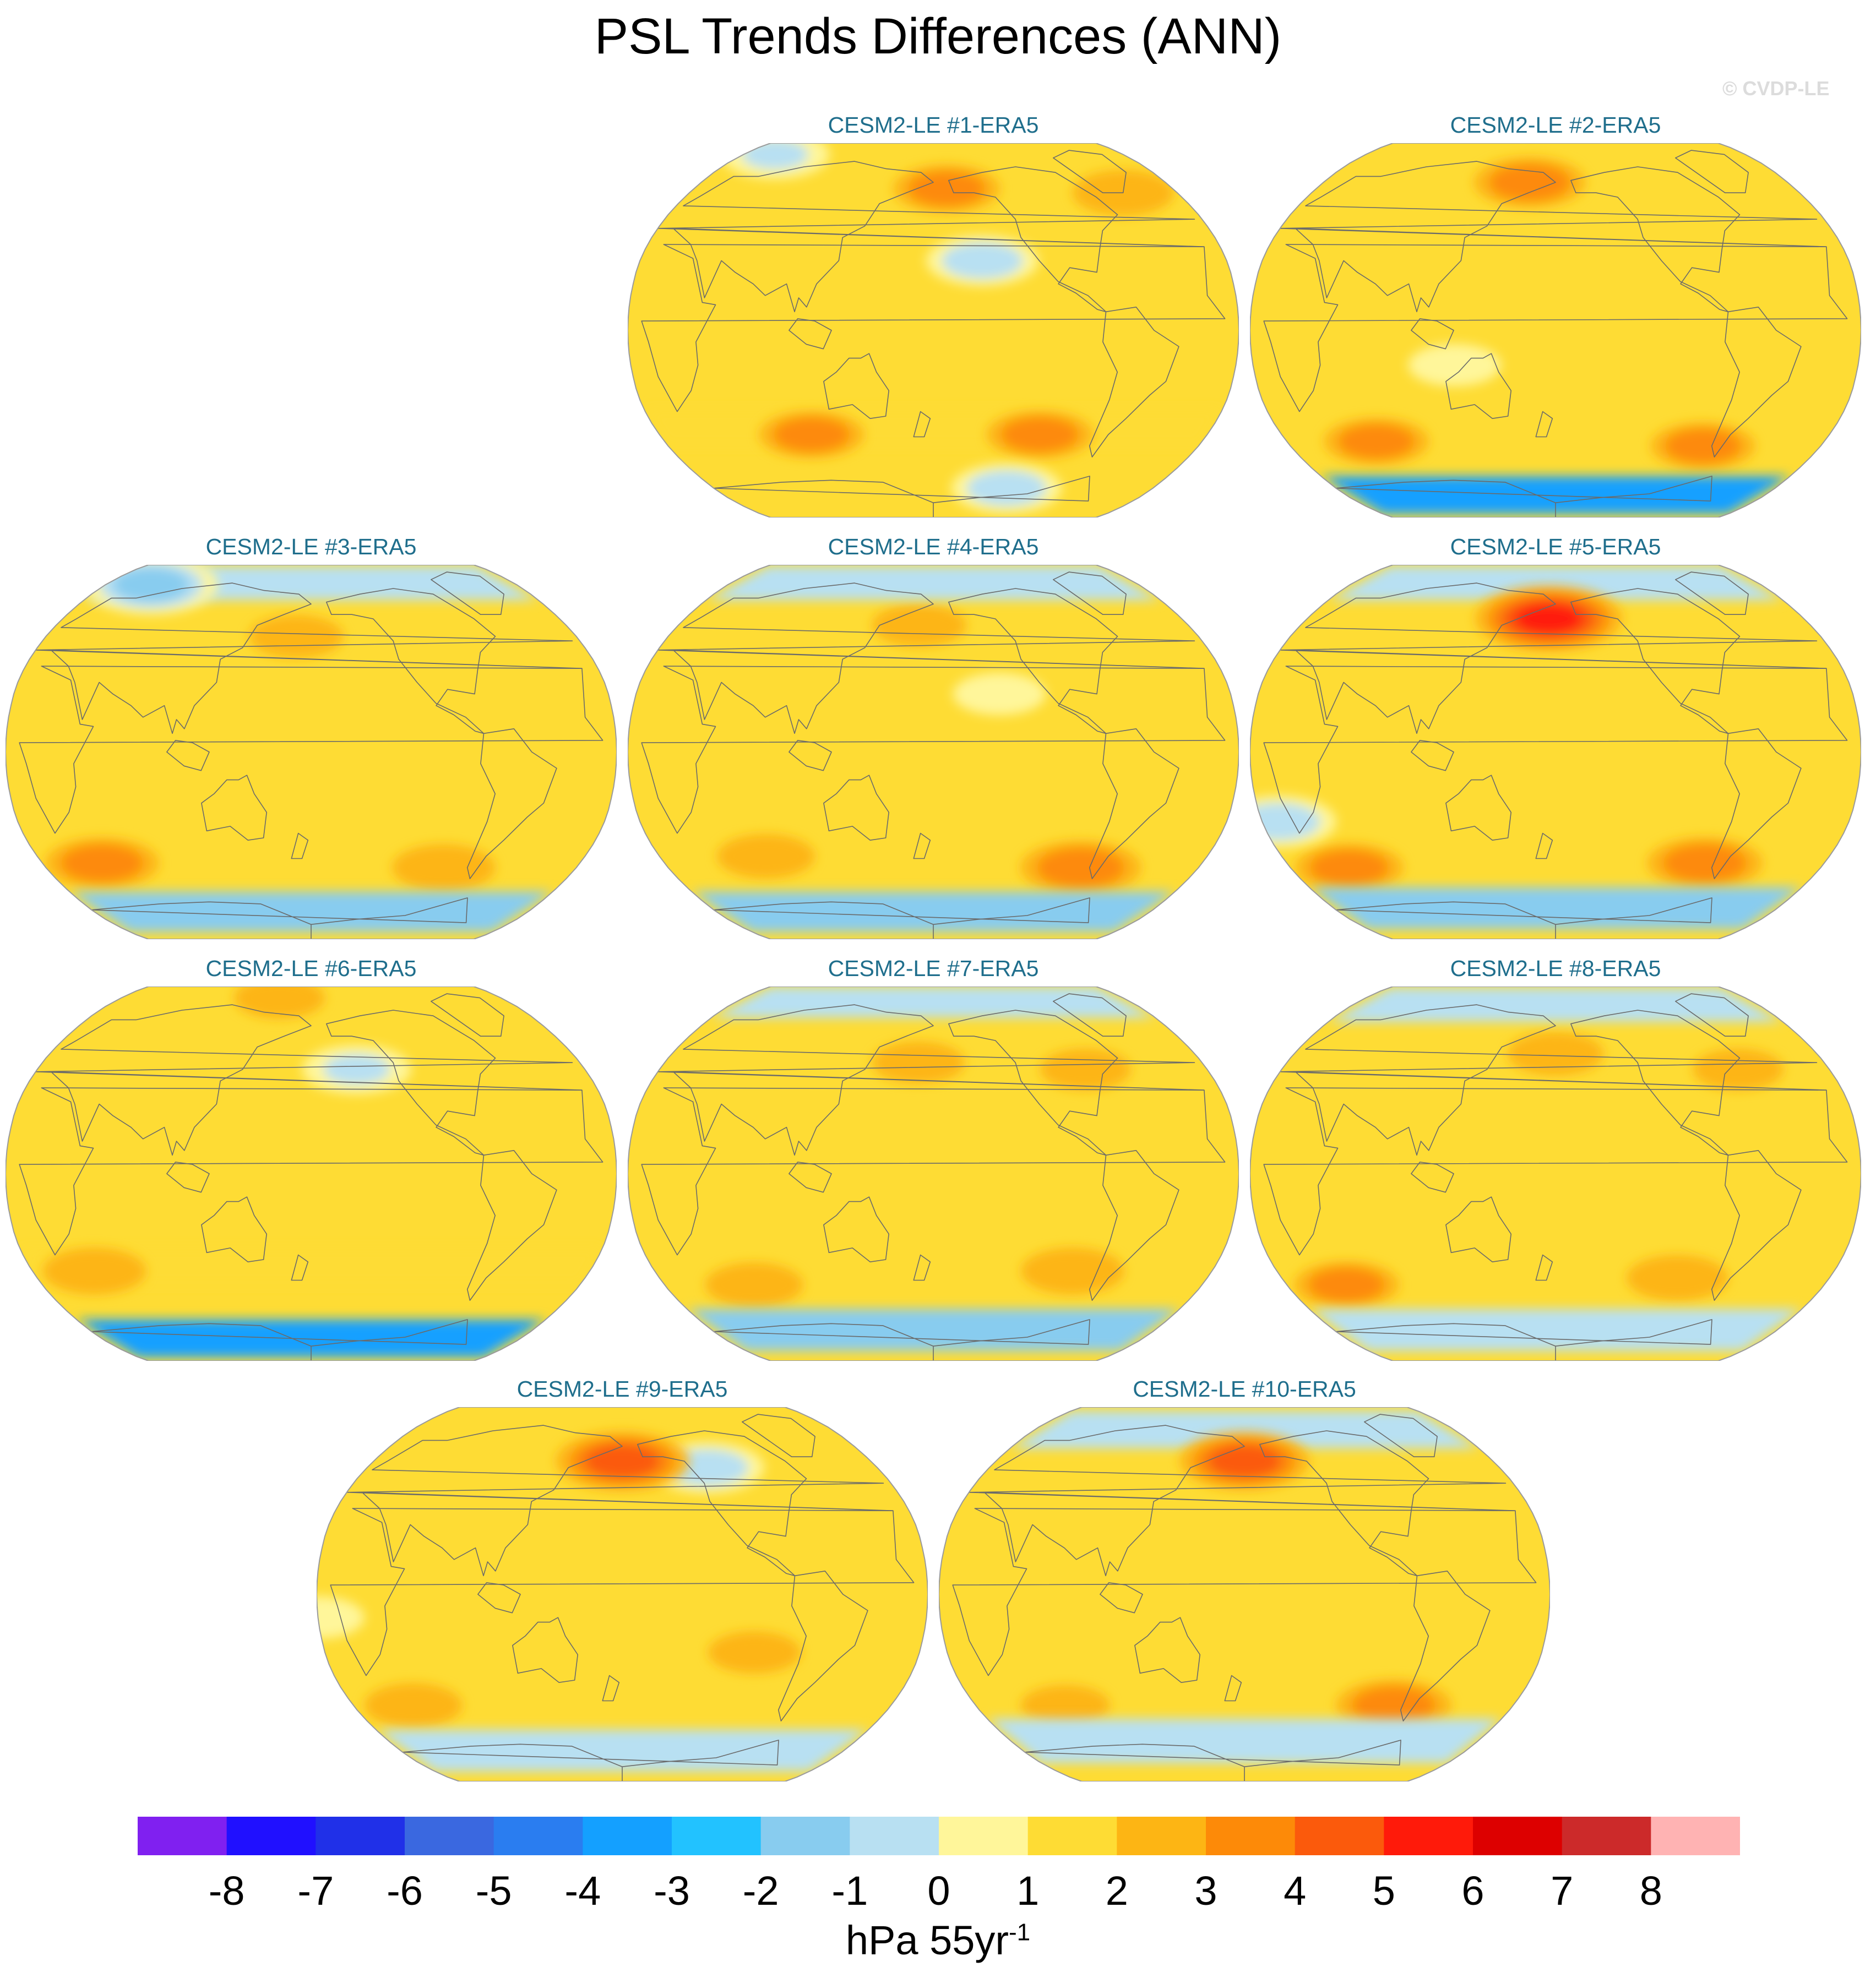 The image size is (1876, 1978). Describe the element at coordinates (1205, 1891) in the screenshot. I see `colorbar-tick-label: 3` at that location.